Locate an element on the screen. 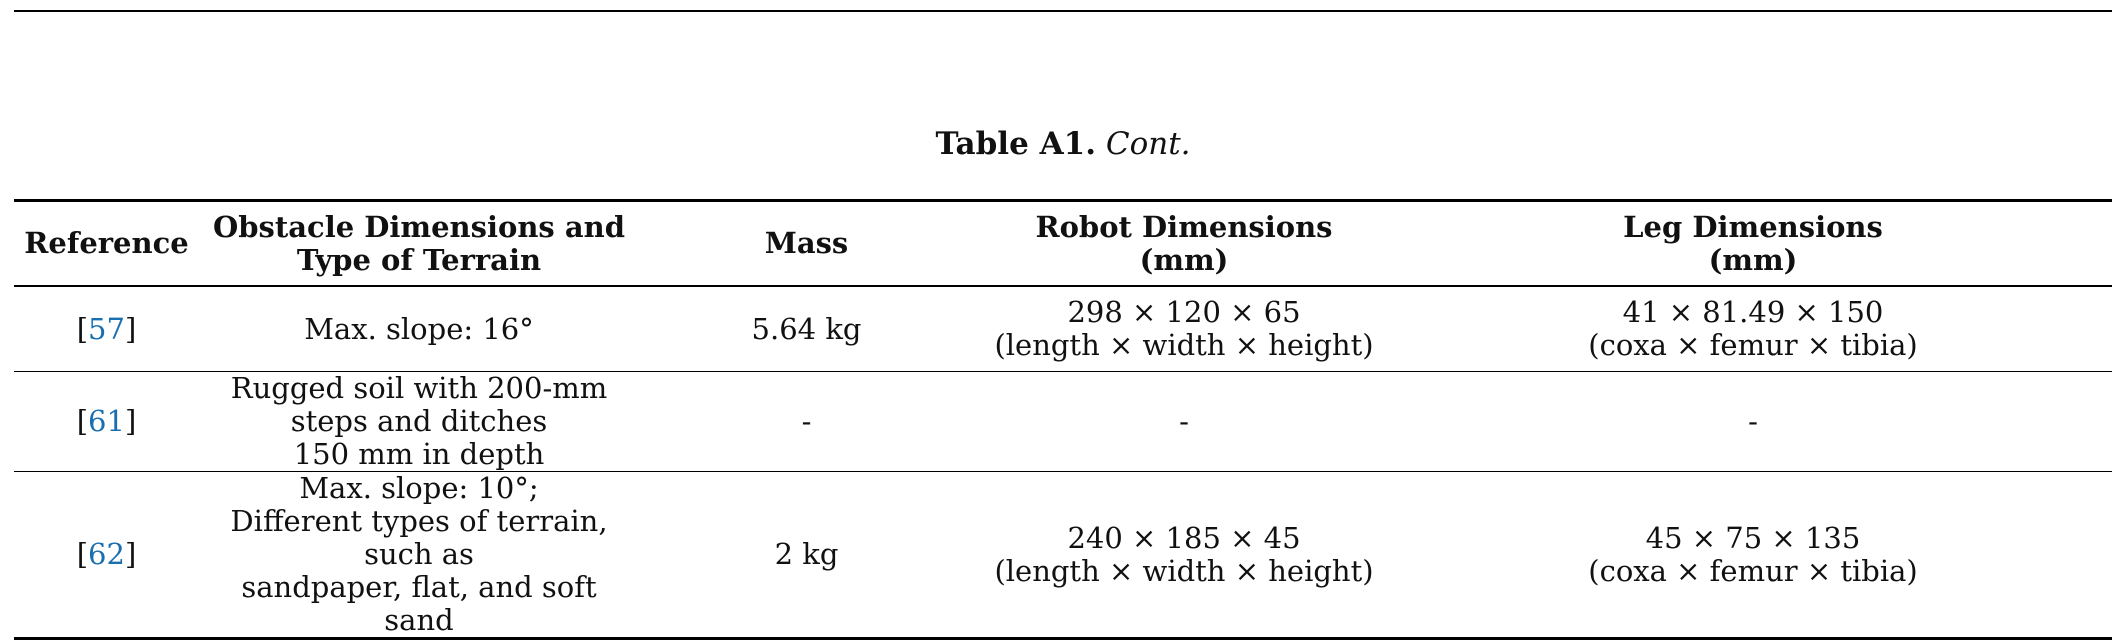 The height and width of the screenshot is (640, 2126). cell-line: 41 × 81.49 × 150 is located at coordinates (1753, 312).